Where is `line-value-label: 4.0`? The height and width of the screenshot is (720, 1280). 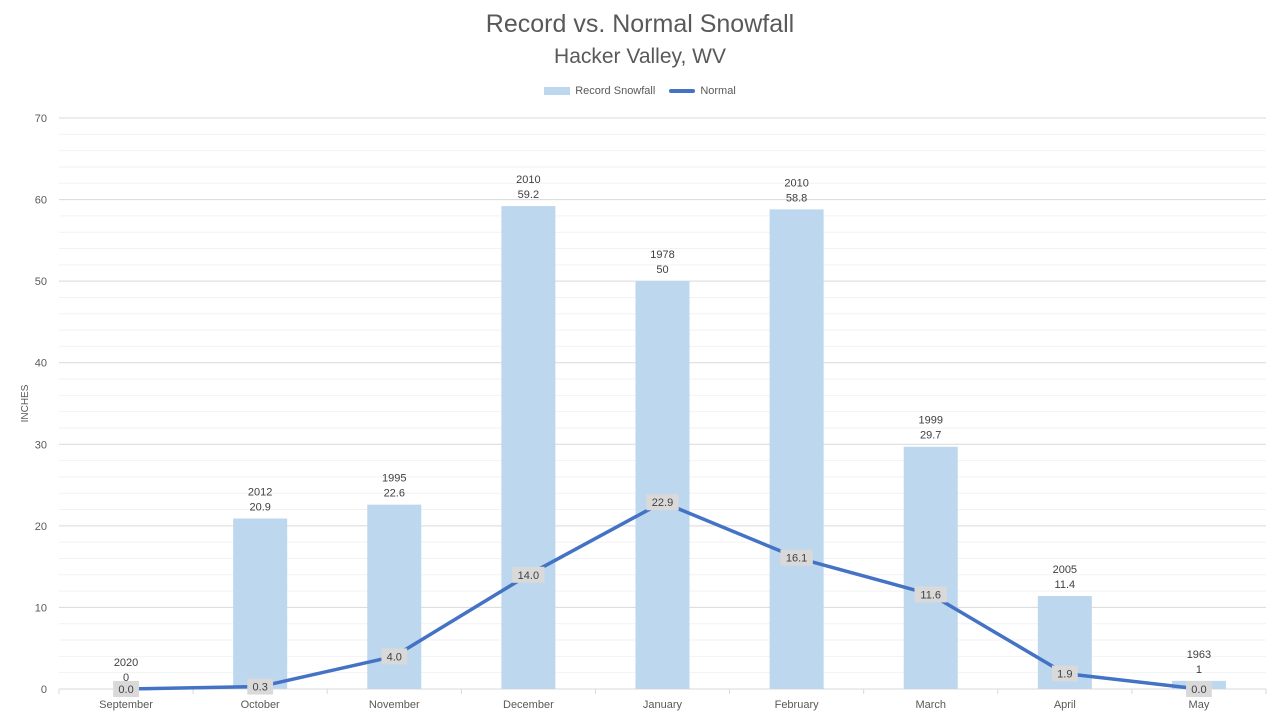 line-value-label: 4.0 is located at coordinates (394, 657).